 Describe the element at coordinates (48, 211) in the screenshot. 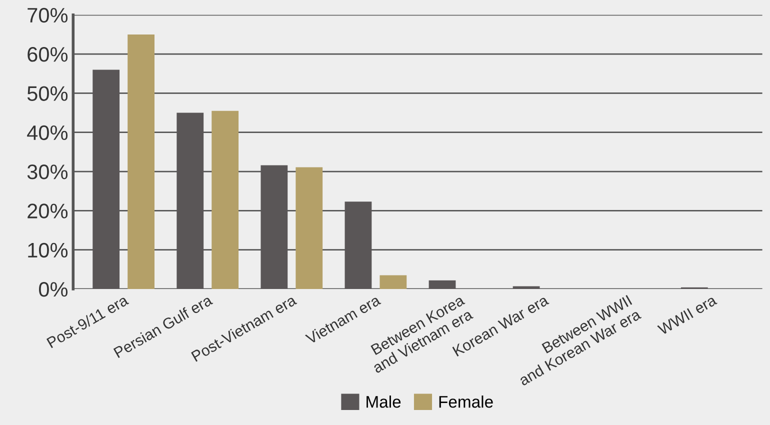

I see `y-tick-label: 20%` at that location.